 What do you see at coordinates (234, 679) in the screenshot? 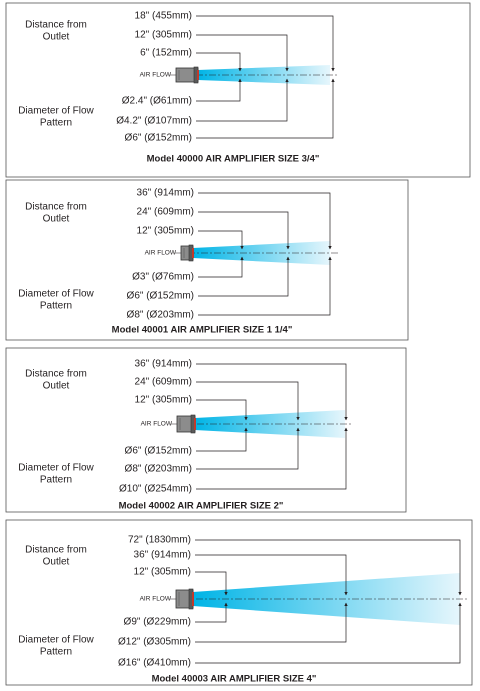
I see `model-caption: Model 40003 AIR AMPLIFIER SIZE 4"` at bounding box center [234, 679].